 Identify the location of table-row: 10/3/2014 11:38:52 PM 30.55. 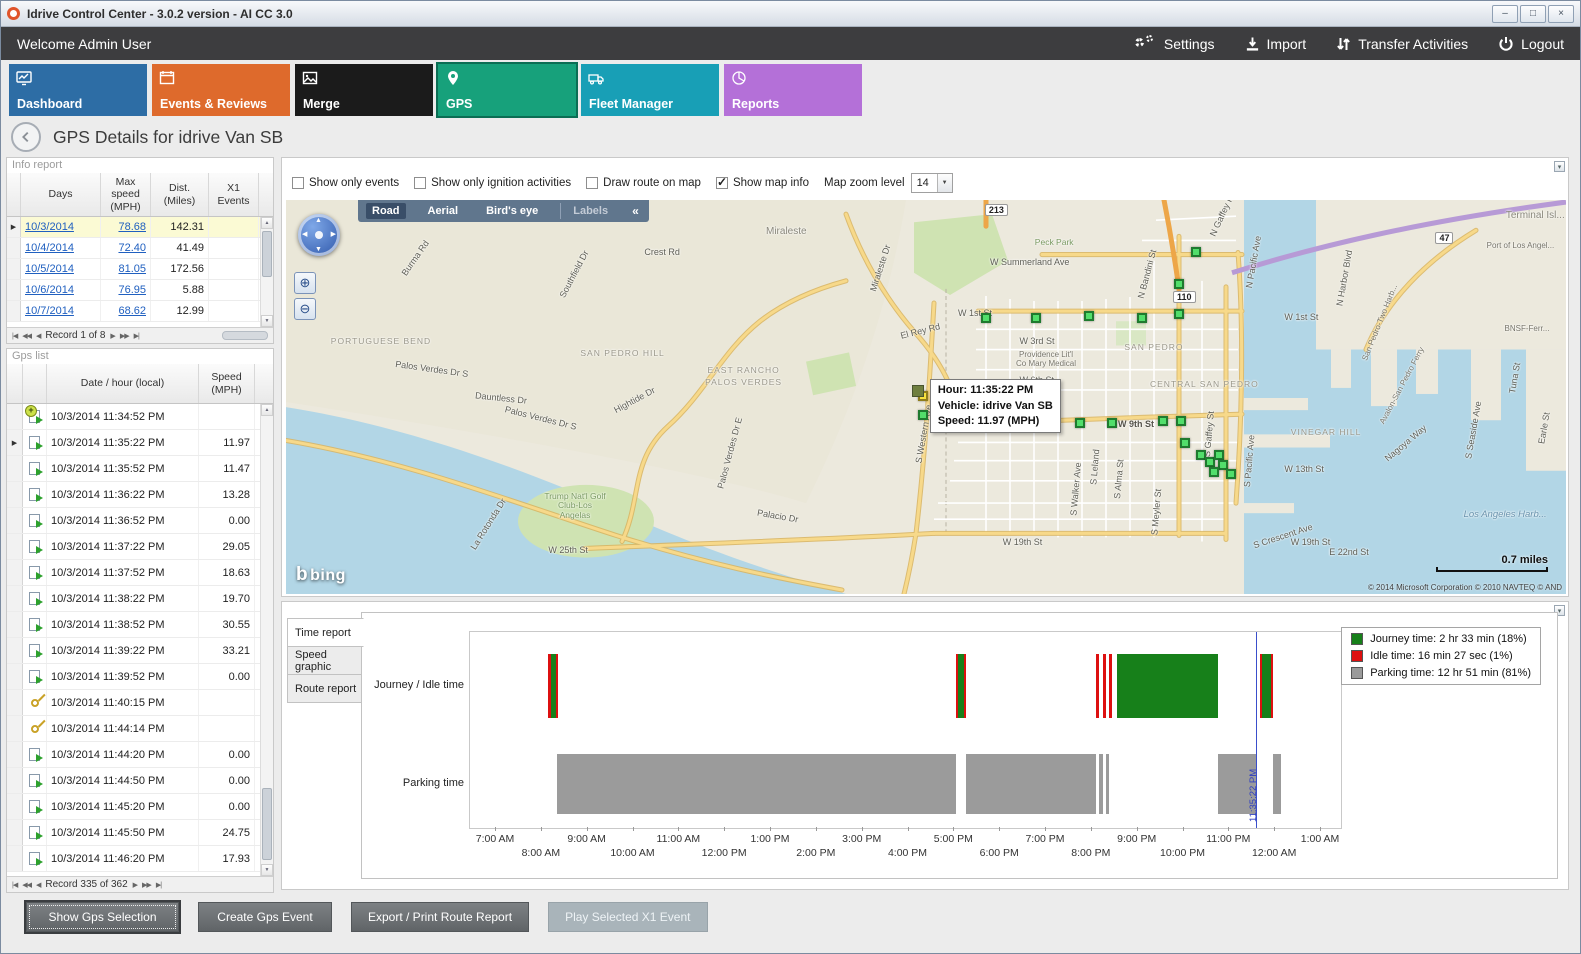
(140, 625).